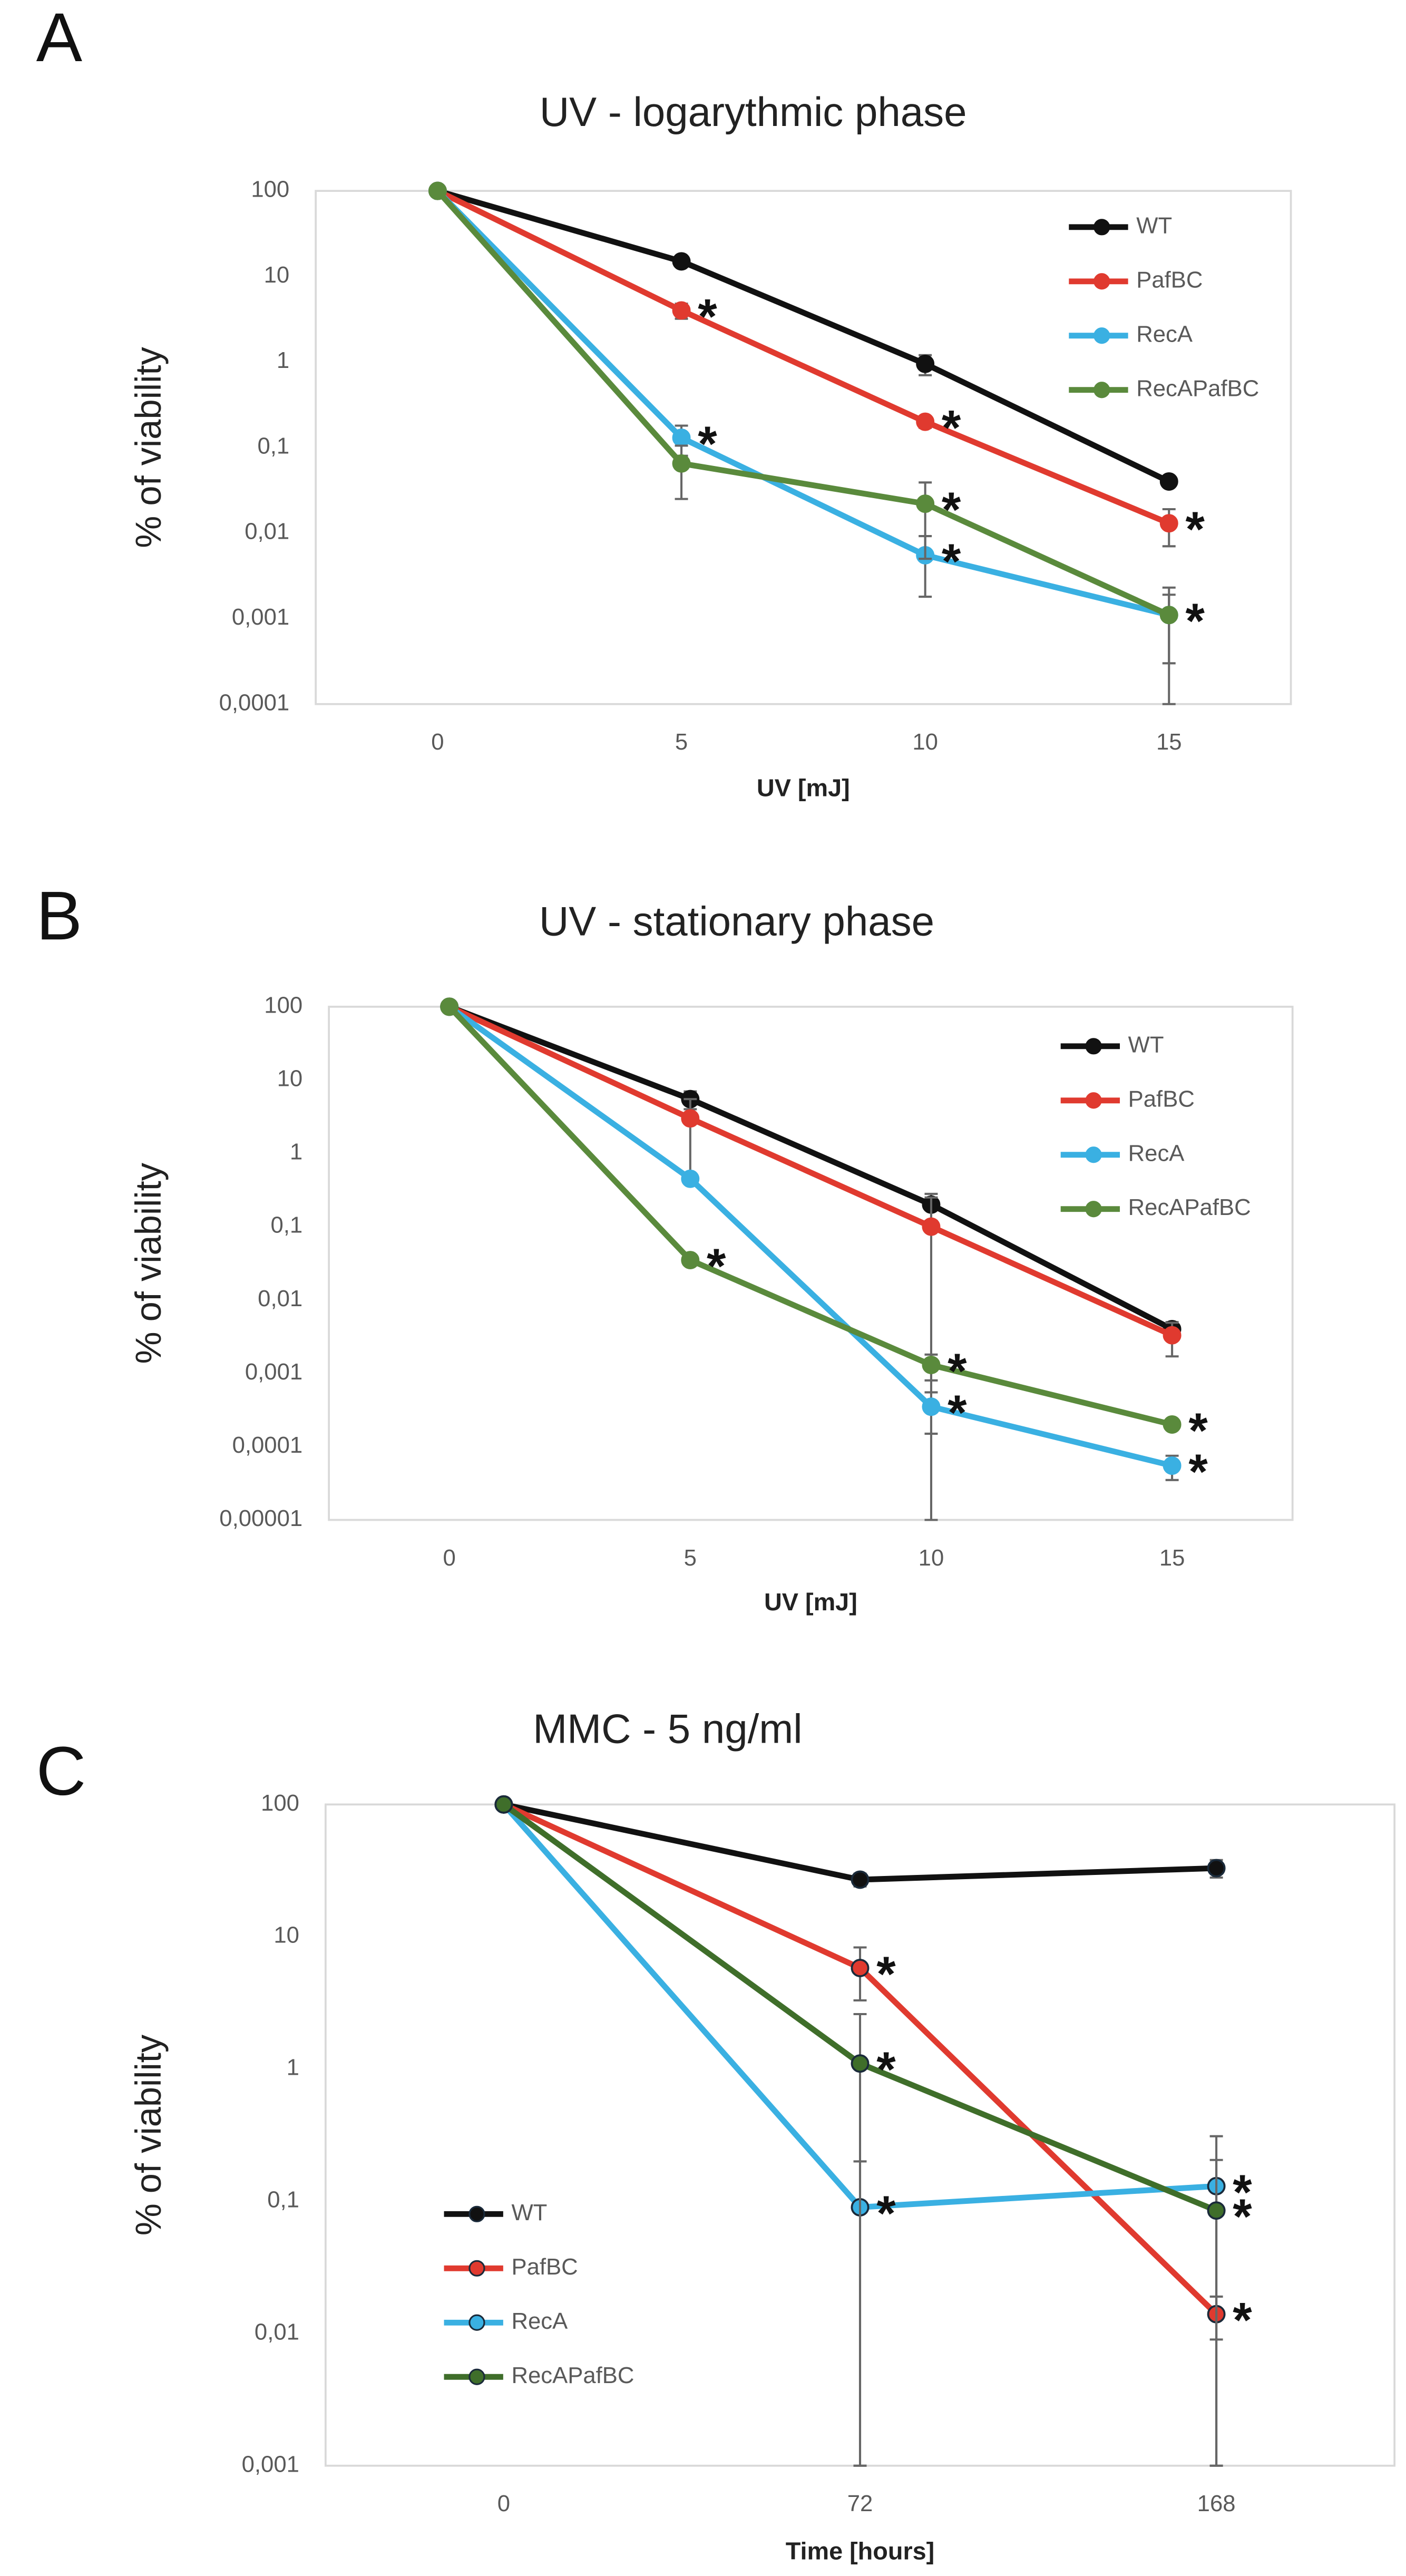 This screenshot has height=2576, width=1406. I want to click on legend-label: PafBC, so click(544, 2267).